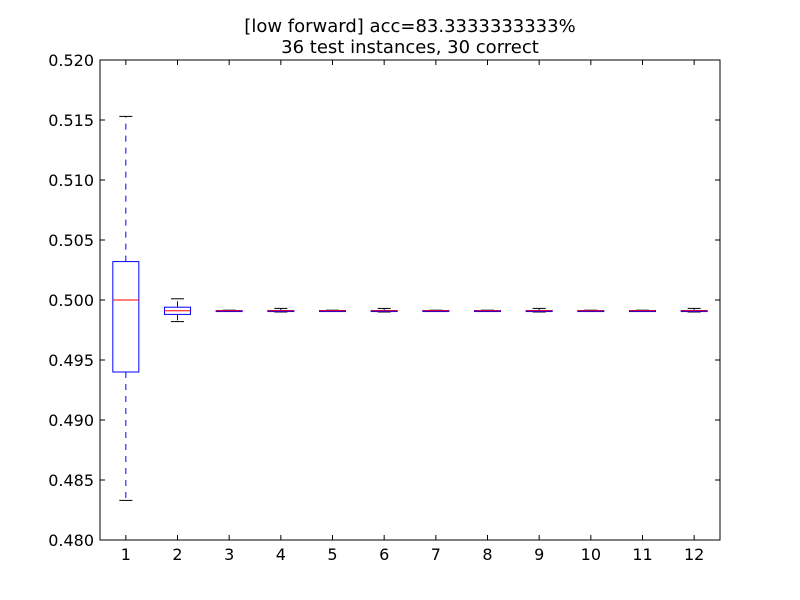  What do you see at coordinates (71, 360) in the screenshot?
I see `y-tick-label-3: 0.495` at bounding box center [71, 360].